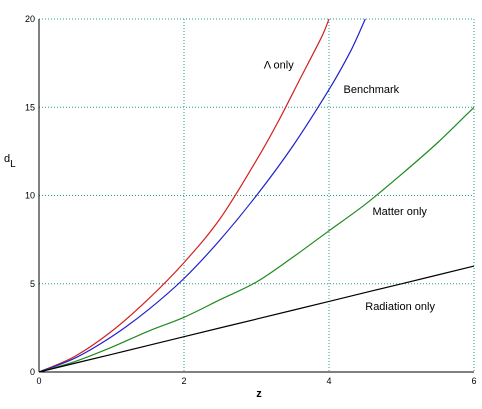 The image size is (482, 409). What do you see at coordinates (259, 394) in the screenshot?
I see `x-axis-title: z` at bounding box center [259, 394].